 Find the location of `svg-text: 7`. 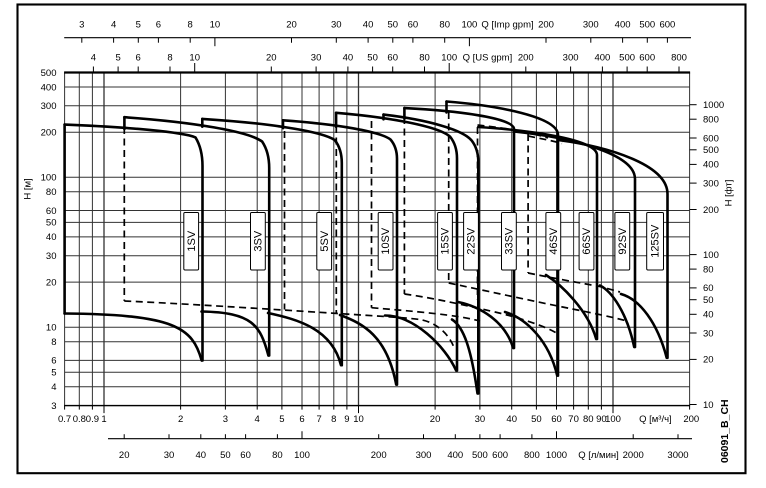

svg-text: 7 is located at coordinates (318, 419).